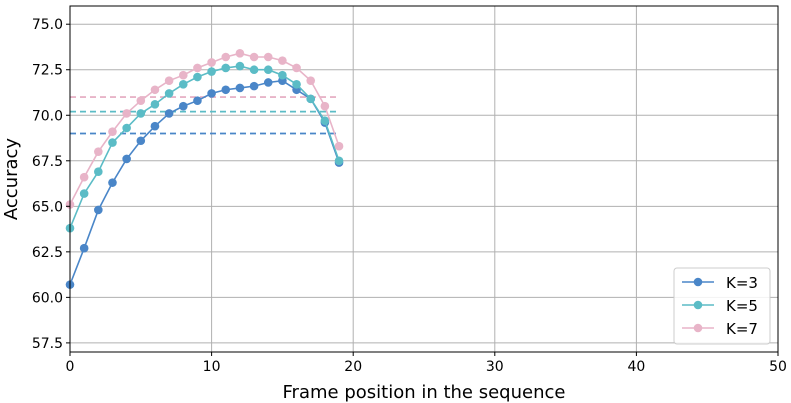 The width and height of the screenshot is (791, 403). What do you see at coordinates (742, 329) in the screenshot?
I see `legend-label: K=7` at bounding box center [742, 329].